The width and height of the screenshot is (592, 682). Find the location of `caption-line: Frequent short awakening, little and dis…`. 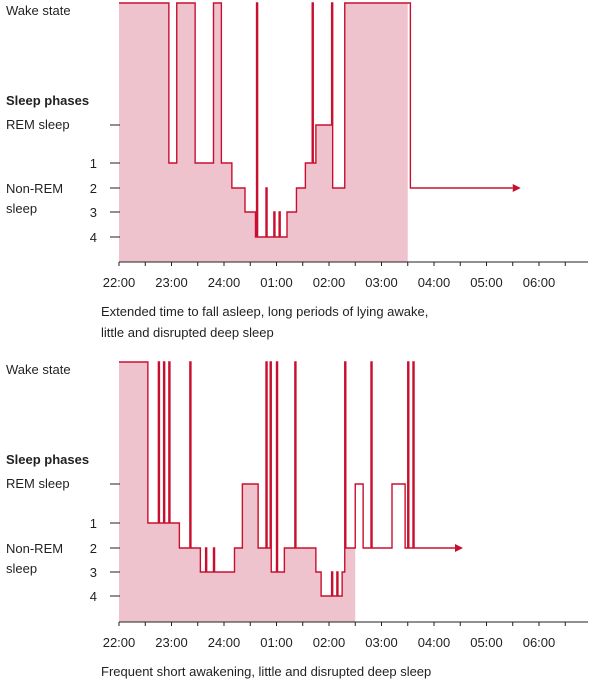

caption-line: Frequent short awakening, little and dis… is located at coordinates (266, 671).